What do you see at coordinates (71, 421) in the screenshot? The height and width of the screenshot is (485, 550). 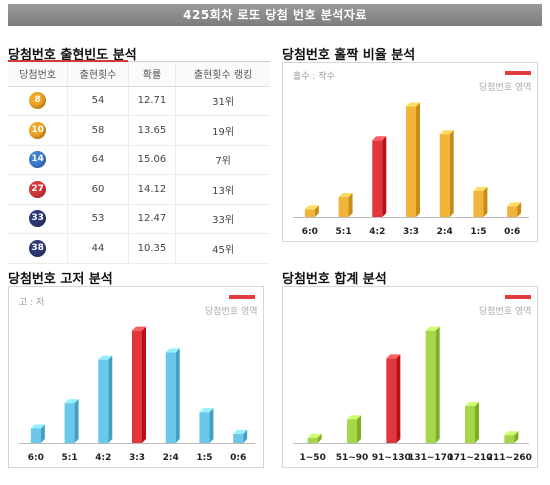 I see `bar-5:1` at bounding box center [71, 421].